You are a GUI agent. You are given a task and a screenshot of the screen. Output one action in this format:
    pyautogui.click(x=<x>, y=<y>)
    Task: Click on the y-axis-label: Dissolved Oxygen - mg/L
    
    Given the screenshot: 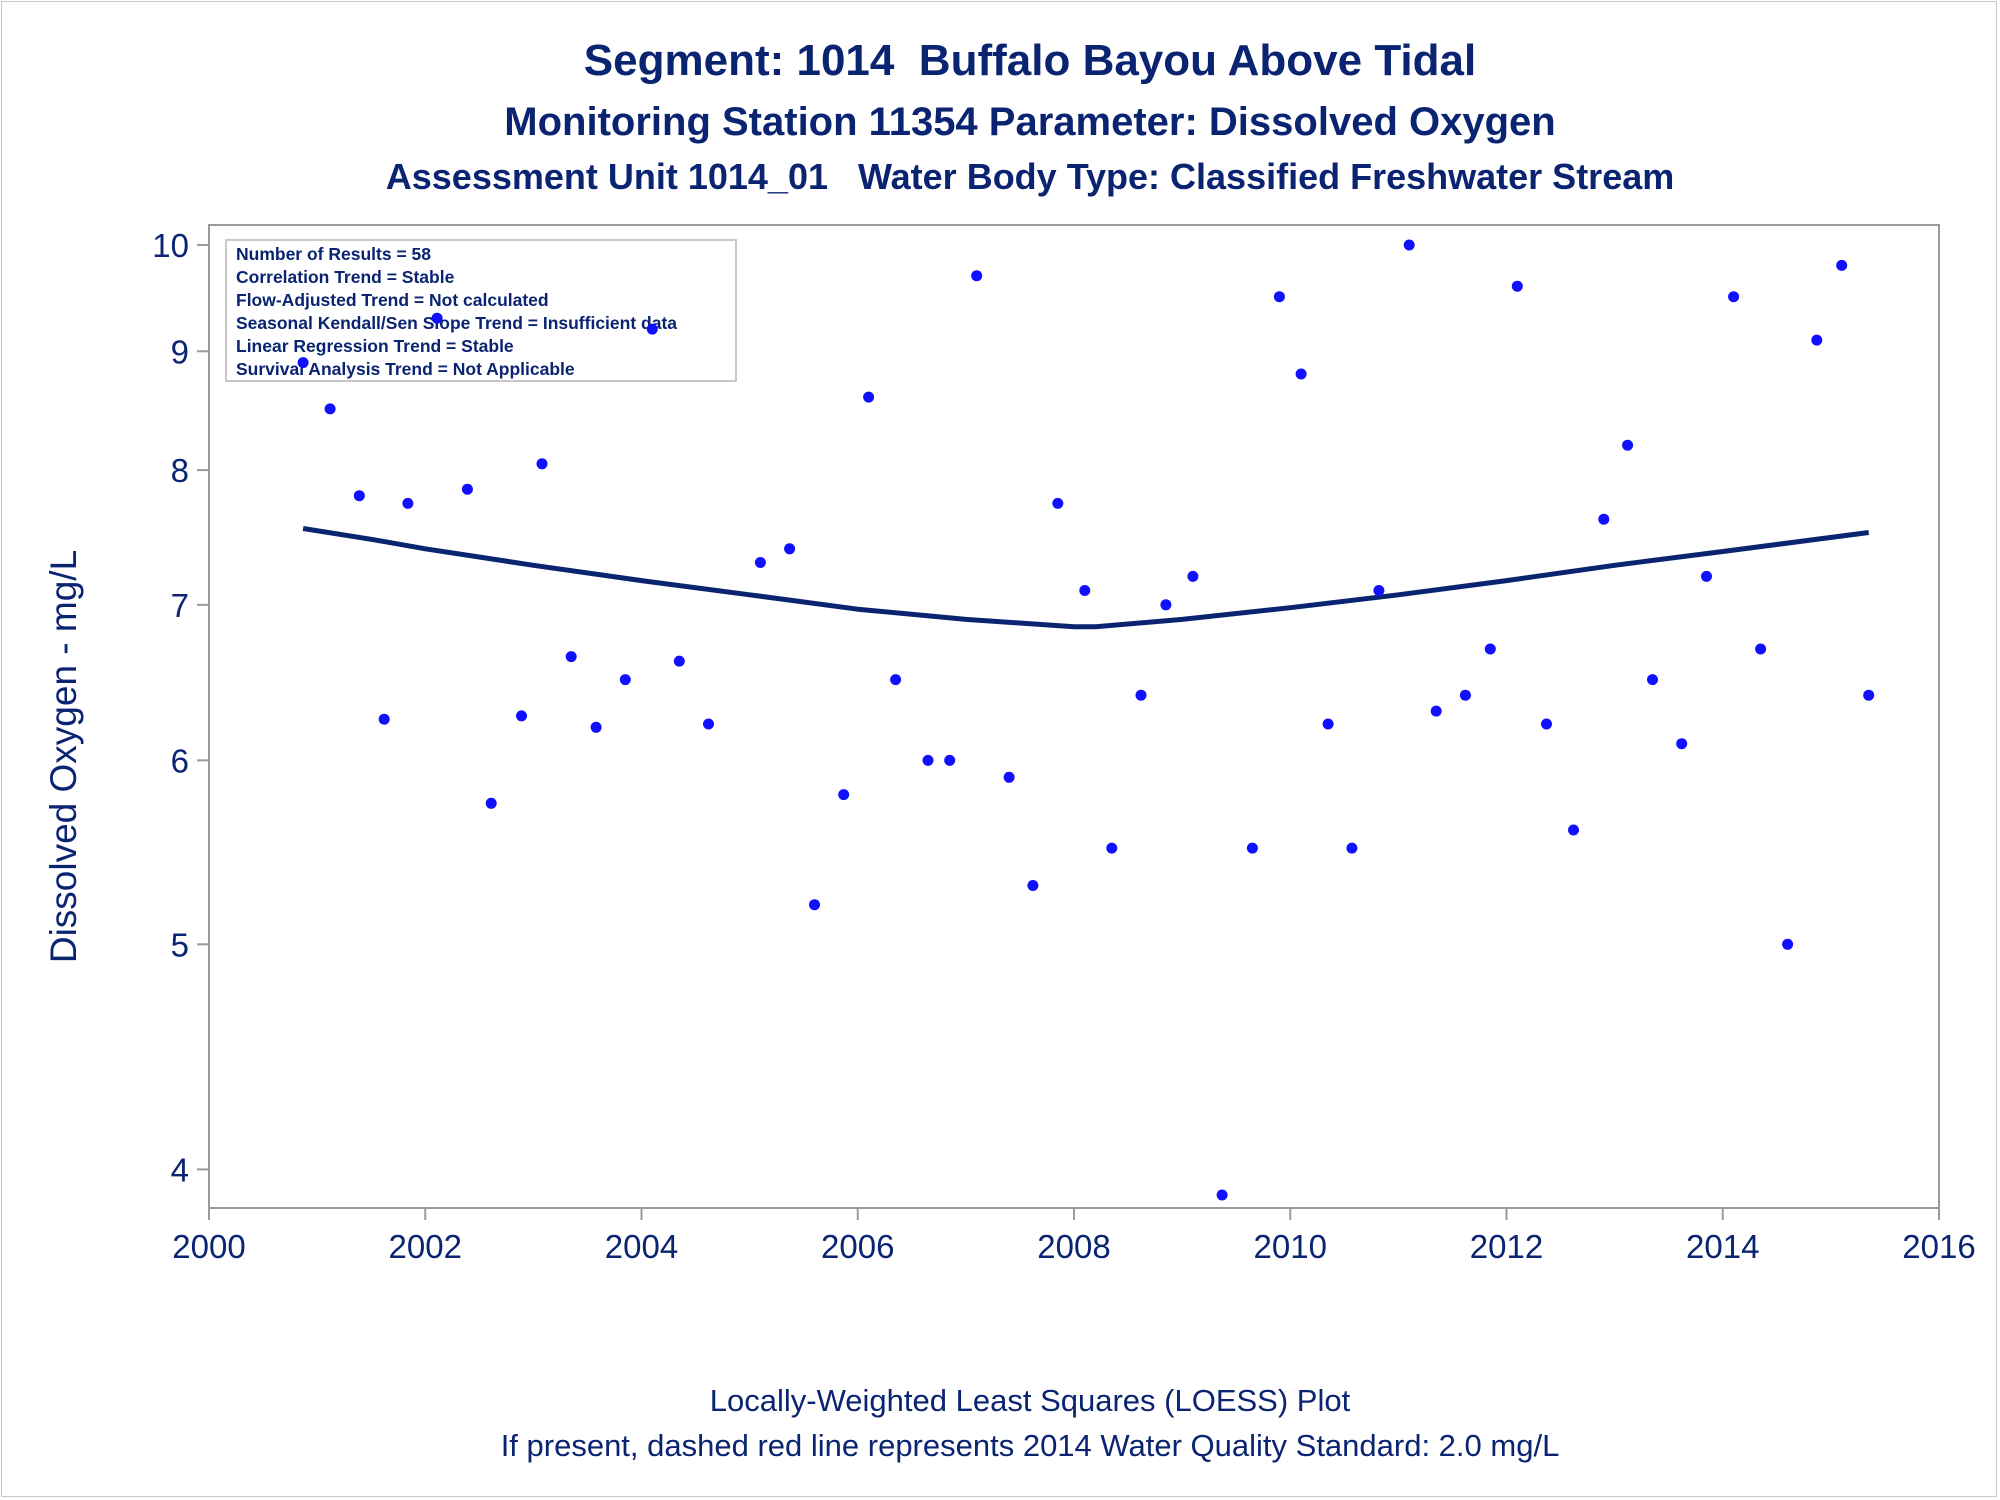 What is the action you would take?
    pyautogui.click(x=63, y=756)
    